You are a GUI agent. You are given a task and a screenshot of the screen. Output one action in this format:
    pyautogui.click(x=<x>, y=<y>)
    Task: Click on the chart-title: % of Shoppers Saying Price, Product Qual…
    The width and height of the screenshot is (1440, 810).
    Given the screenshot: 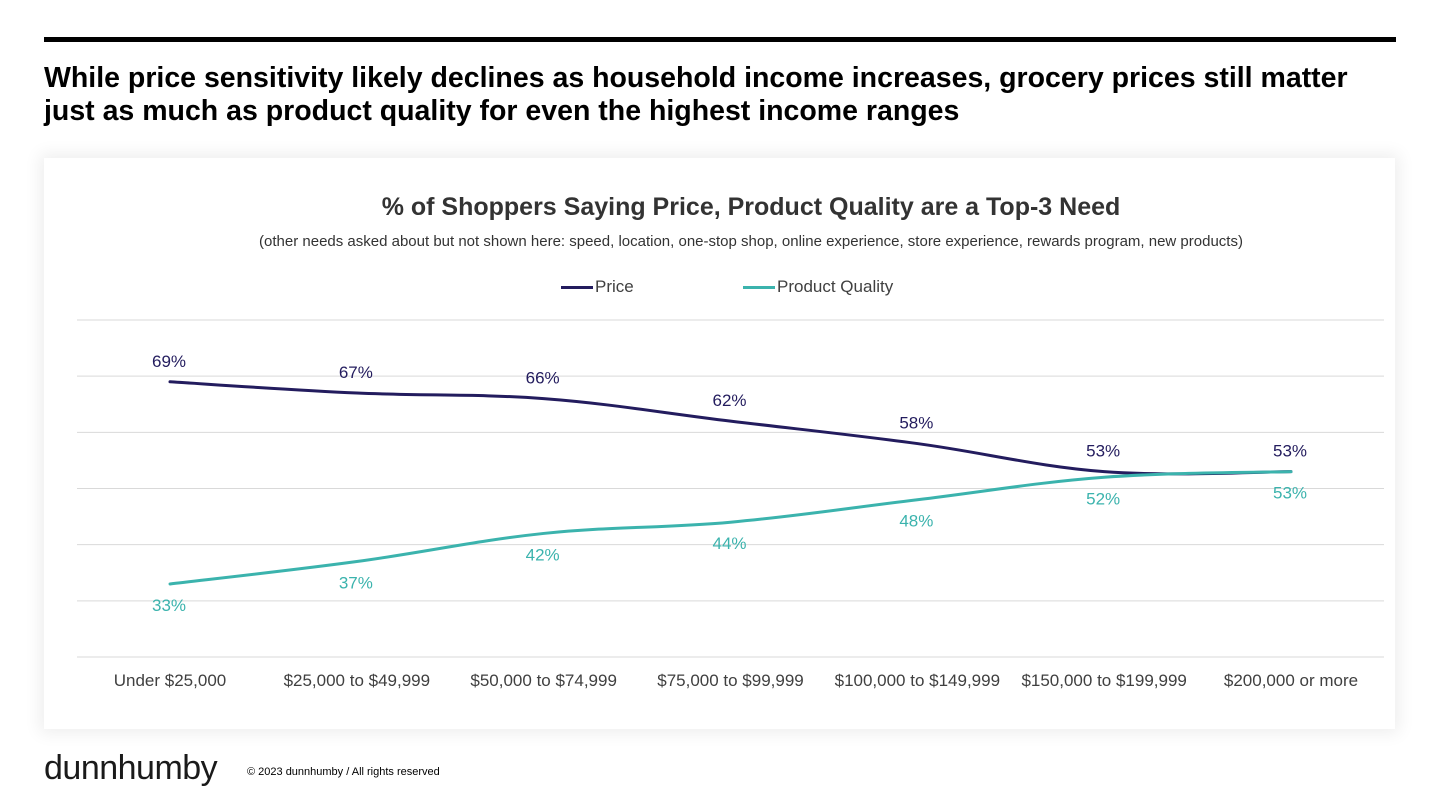 What is the action you would take?
    pyautogui.click(x=751, y=207)
    